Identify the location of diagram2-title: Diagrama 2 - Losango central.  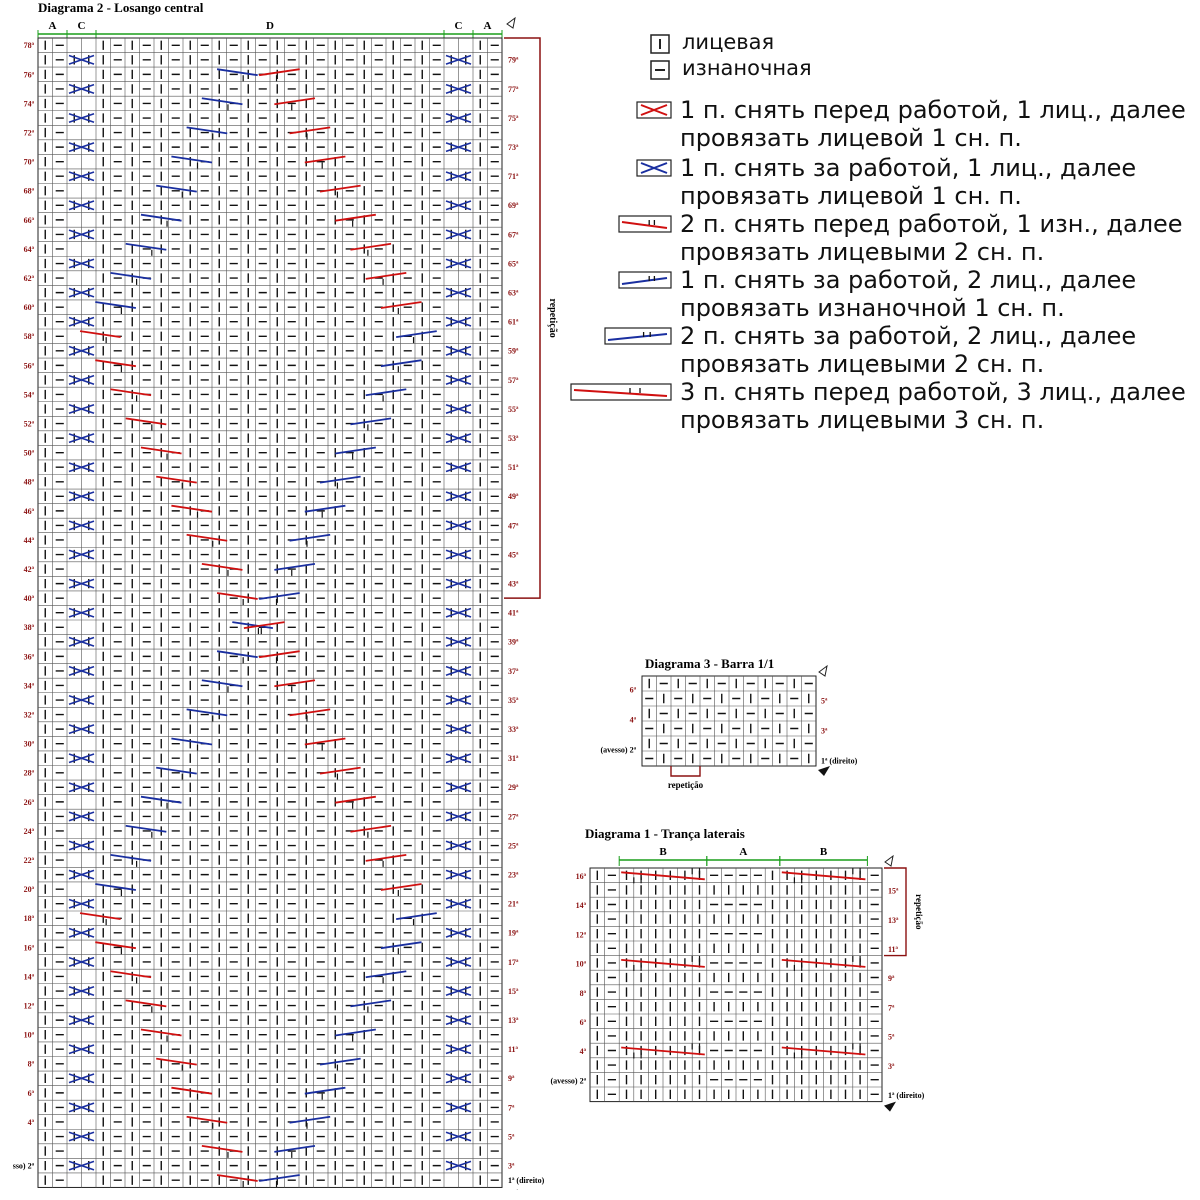
(121, 7).